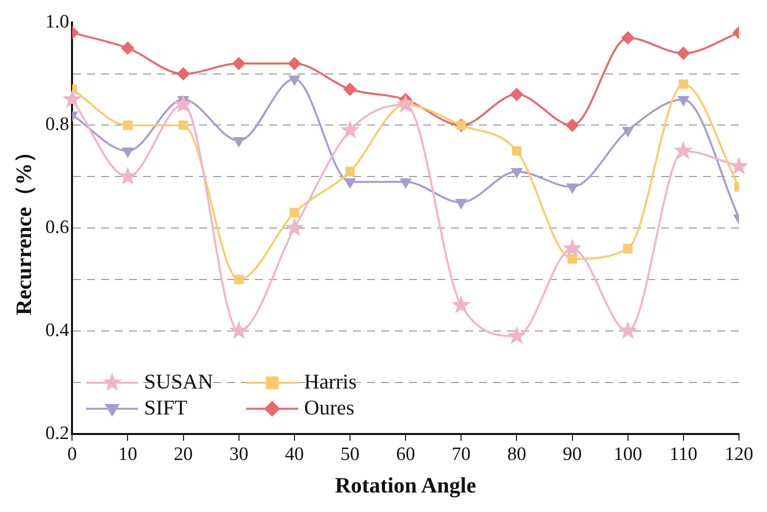 The height and width of the screenshot is (512, 767). What do you see at coordinates (405, 485) in the screenshot?
I see `x-axis-title: Rotation Angle` at bounding box center [405, 485].